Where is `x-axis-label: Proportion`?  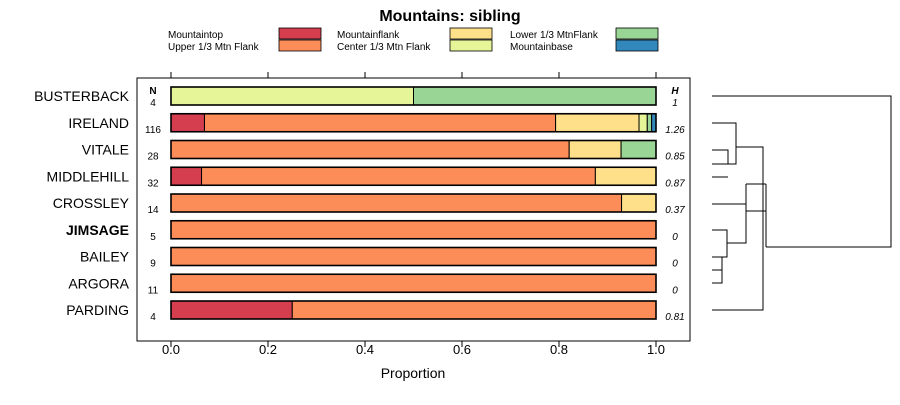
x-axis-label: Proportion is located at coordinates (413, 373).